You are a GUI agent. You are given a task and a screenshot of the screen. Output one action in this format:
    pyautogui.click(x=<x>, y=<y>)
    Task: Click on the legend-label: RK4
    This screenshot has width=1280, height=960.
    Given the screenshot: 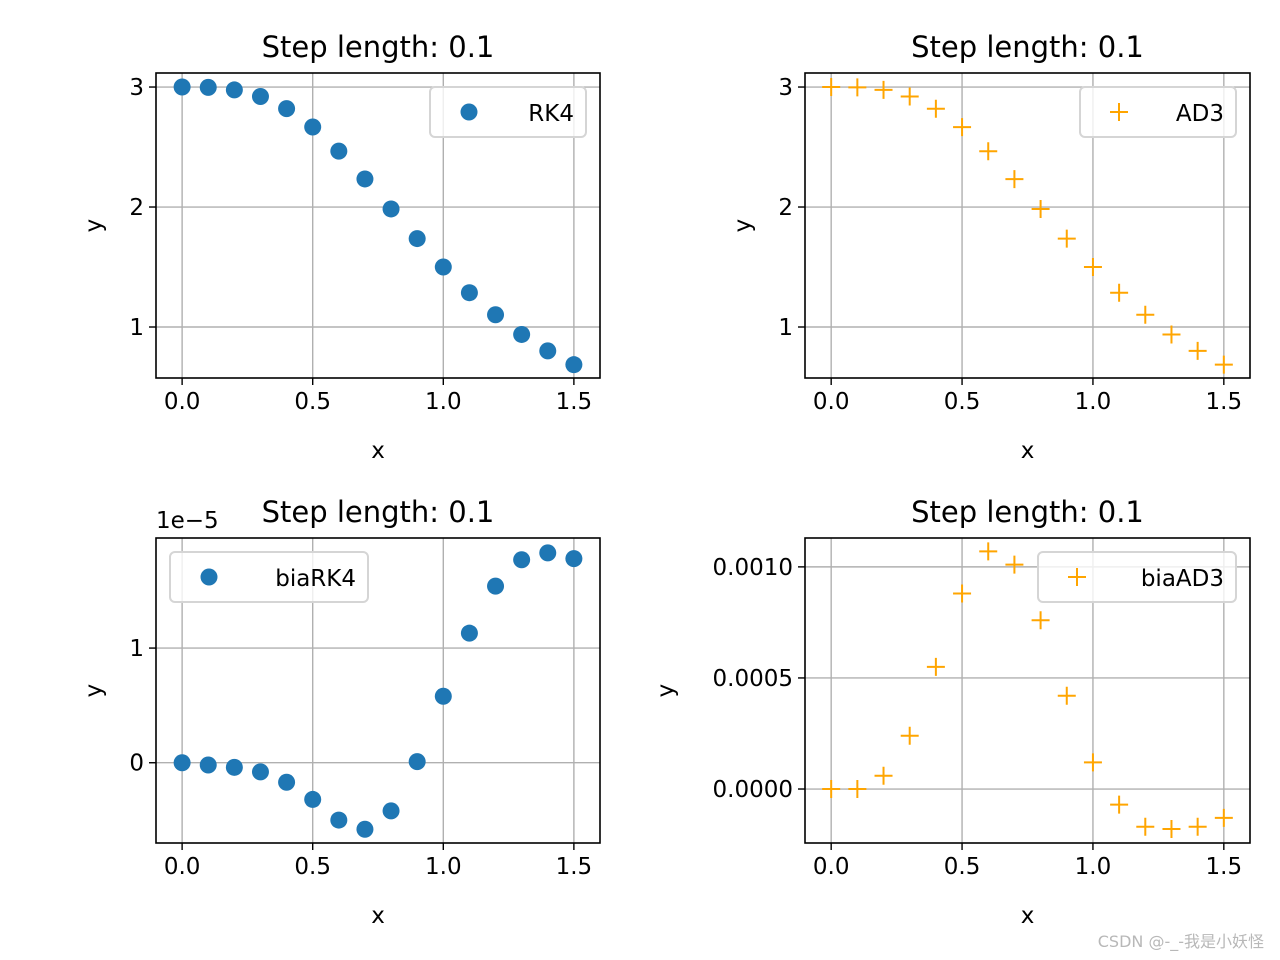 What is the action you would take?
    pyautogui.click(x=551, y=114)
    